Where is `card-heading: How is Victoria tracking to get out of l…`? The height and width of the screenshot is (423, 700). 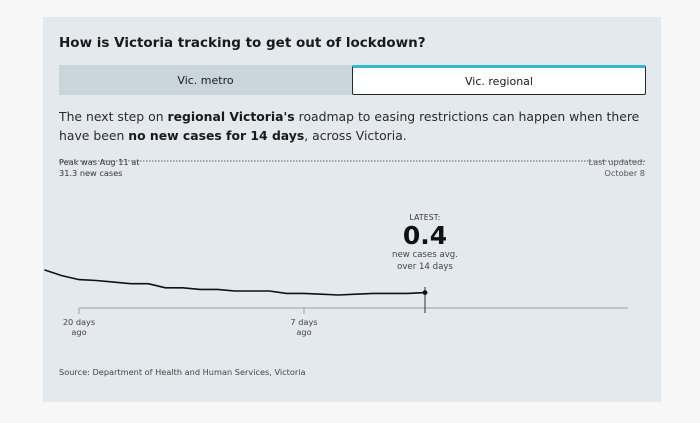
card-heading: How is Victoria tracking to get out of l… is located at coordinates (242, 43).